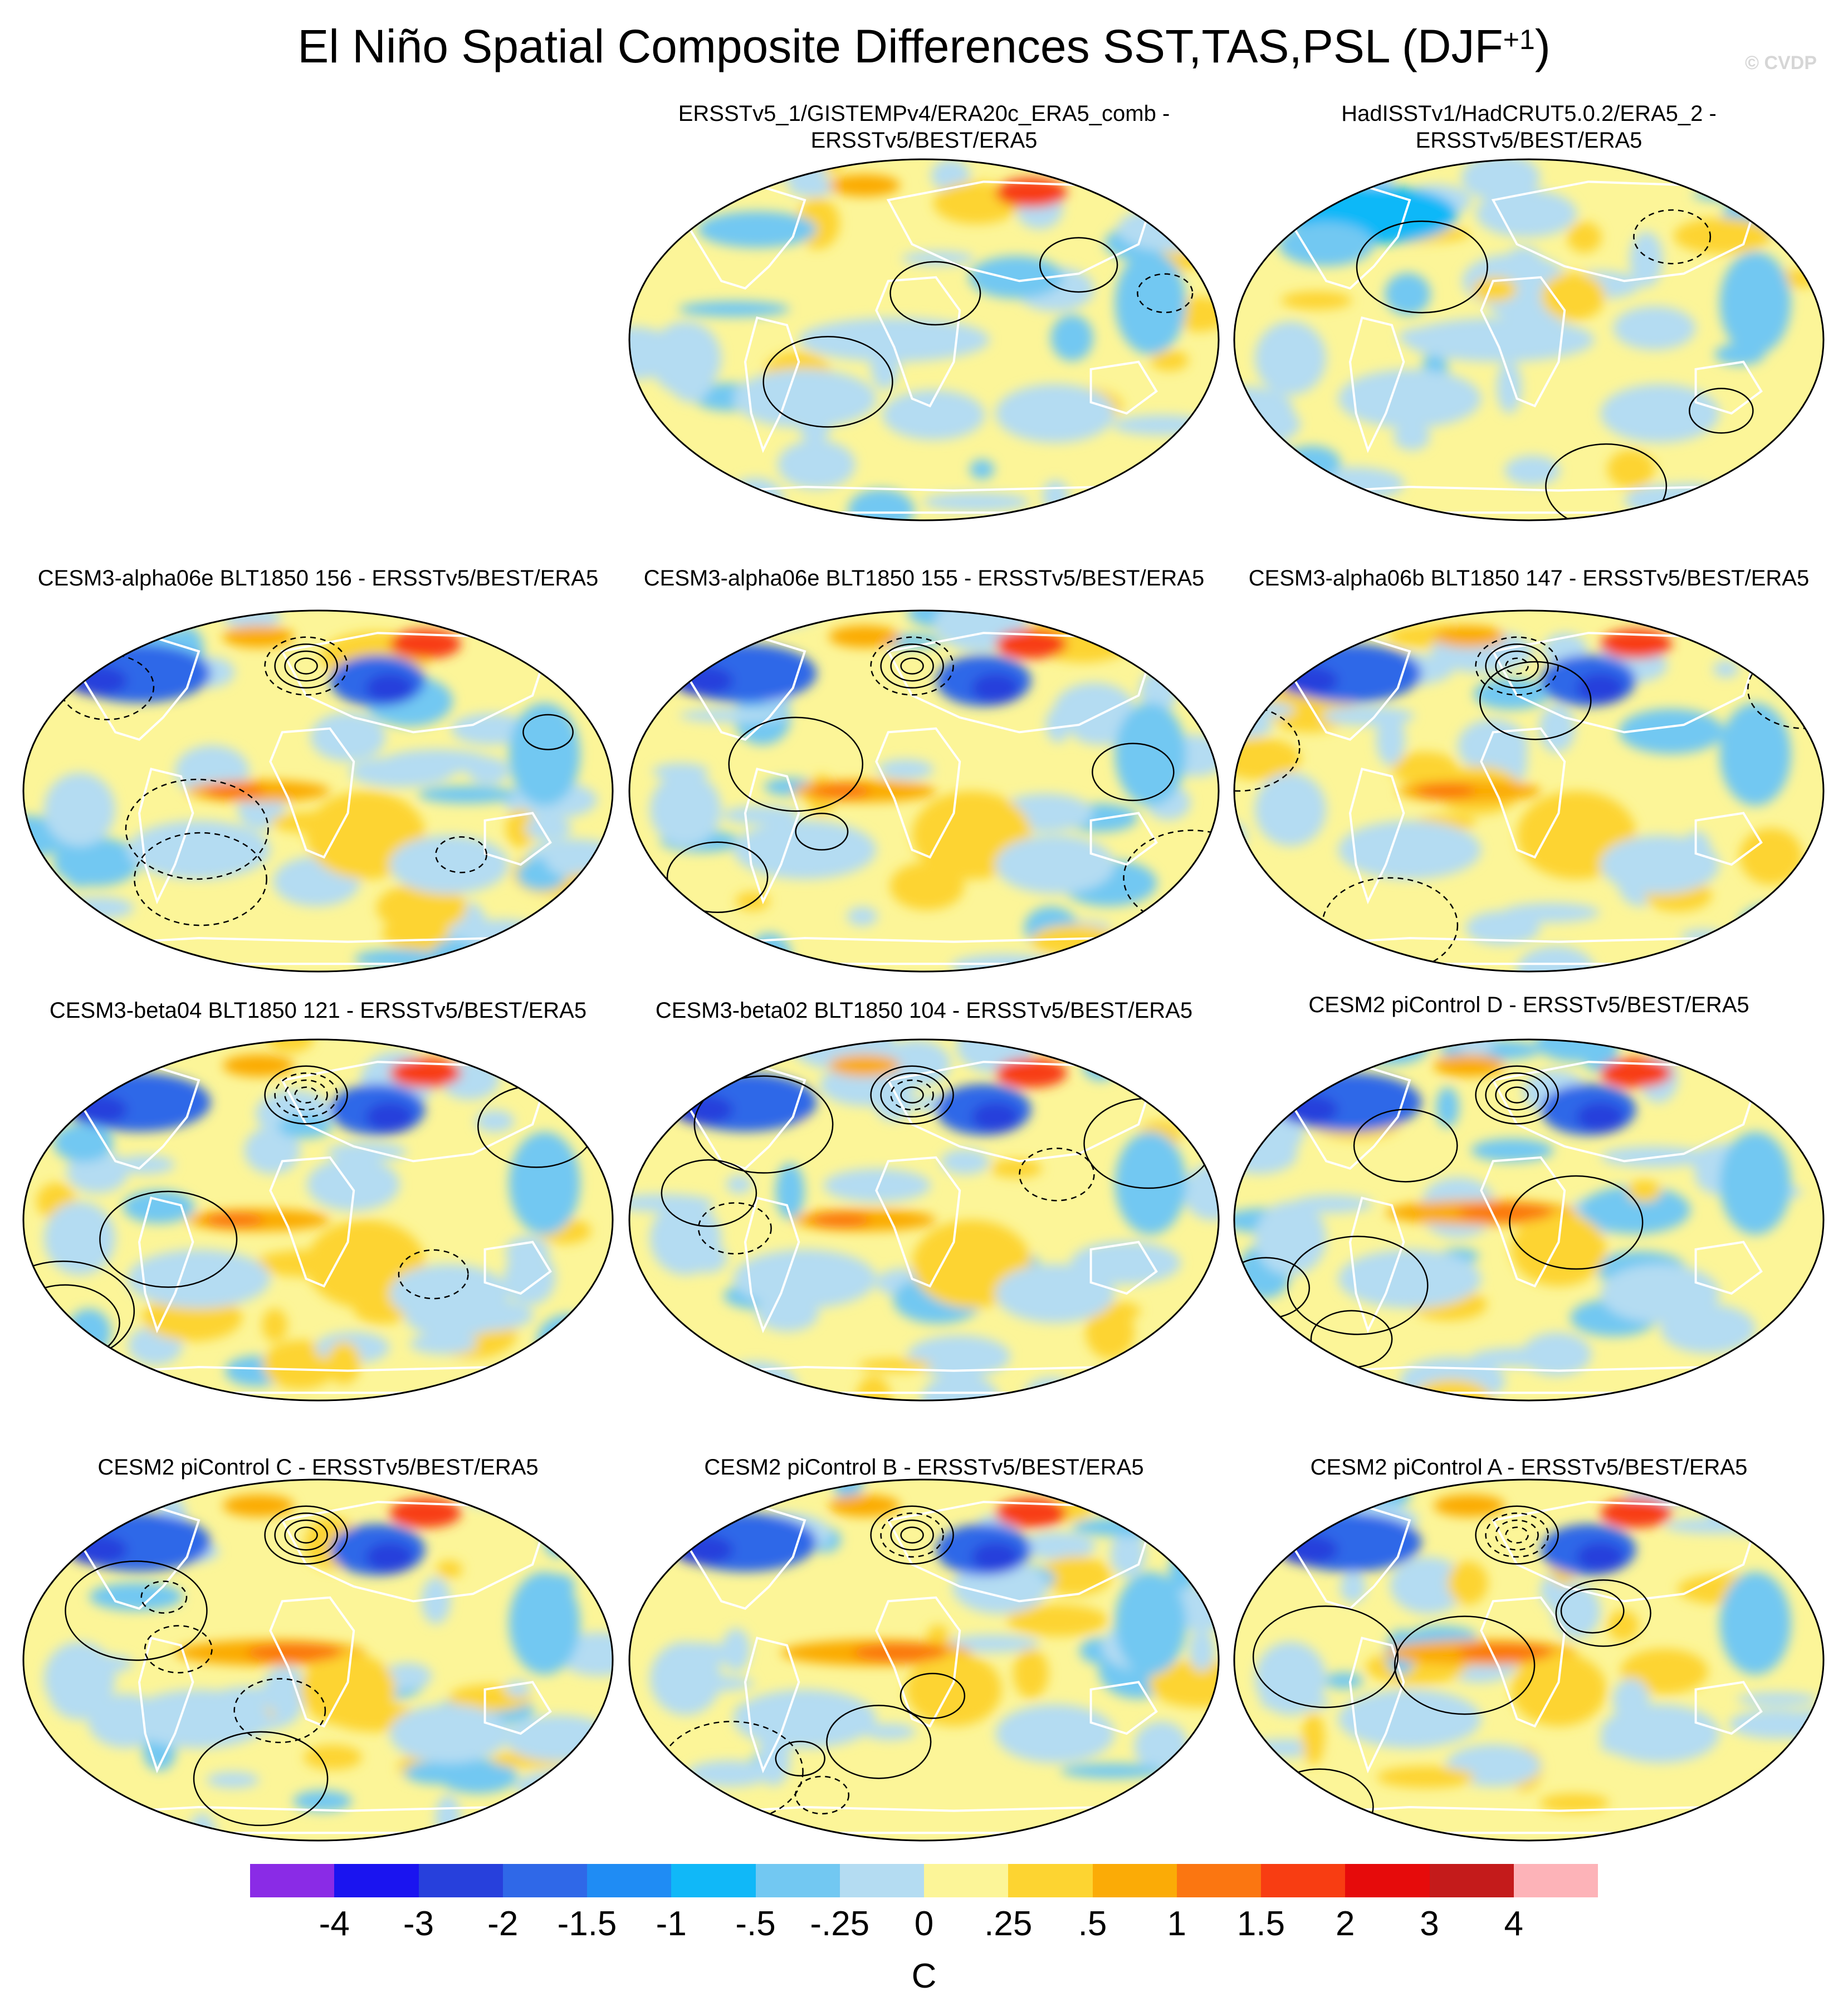  I want to click on colorbar-label: -.5, so click(755, 1924).